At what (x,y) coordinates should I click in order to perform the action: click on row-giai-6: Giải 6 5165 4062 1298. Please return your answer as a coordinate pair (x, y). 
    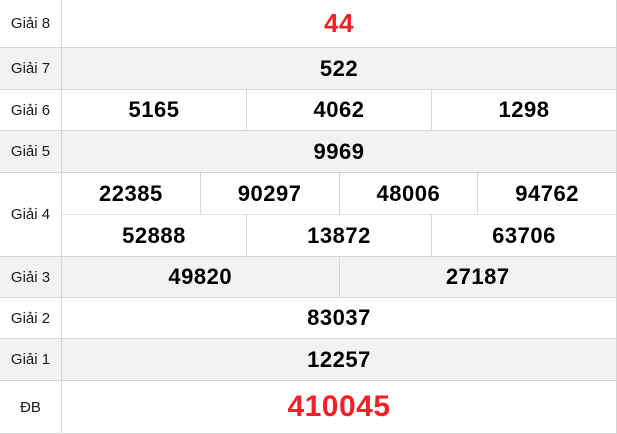
    Looking at the image, I should click on (308, 110).